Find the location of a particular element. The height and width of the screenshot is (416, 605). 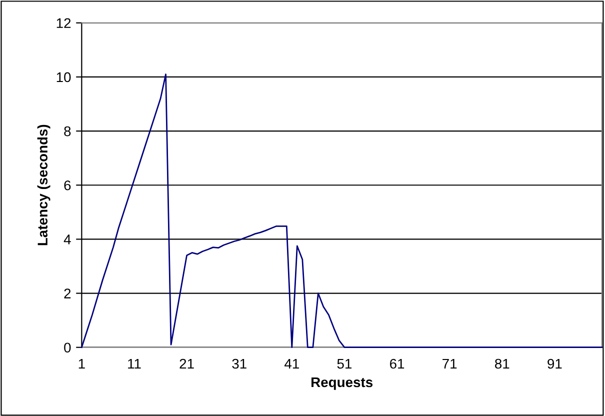

x-tick-label: 1 is located at coordinates (81, 363).